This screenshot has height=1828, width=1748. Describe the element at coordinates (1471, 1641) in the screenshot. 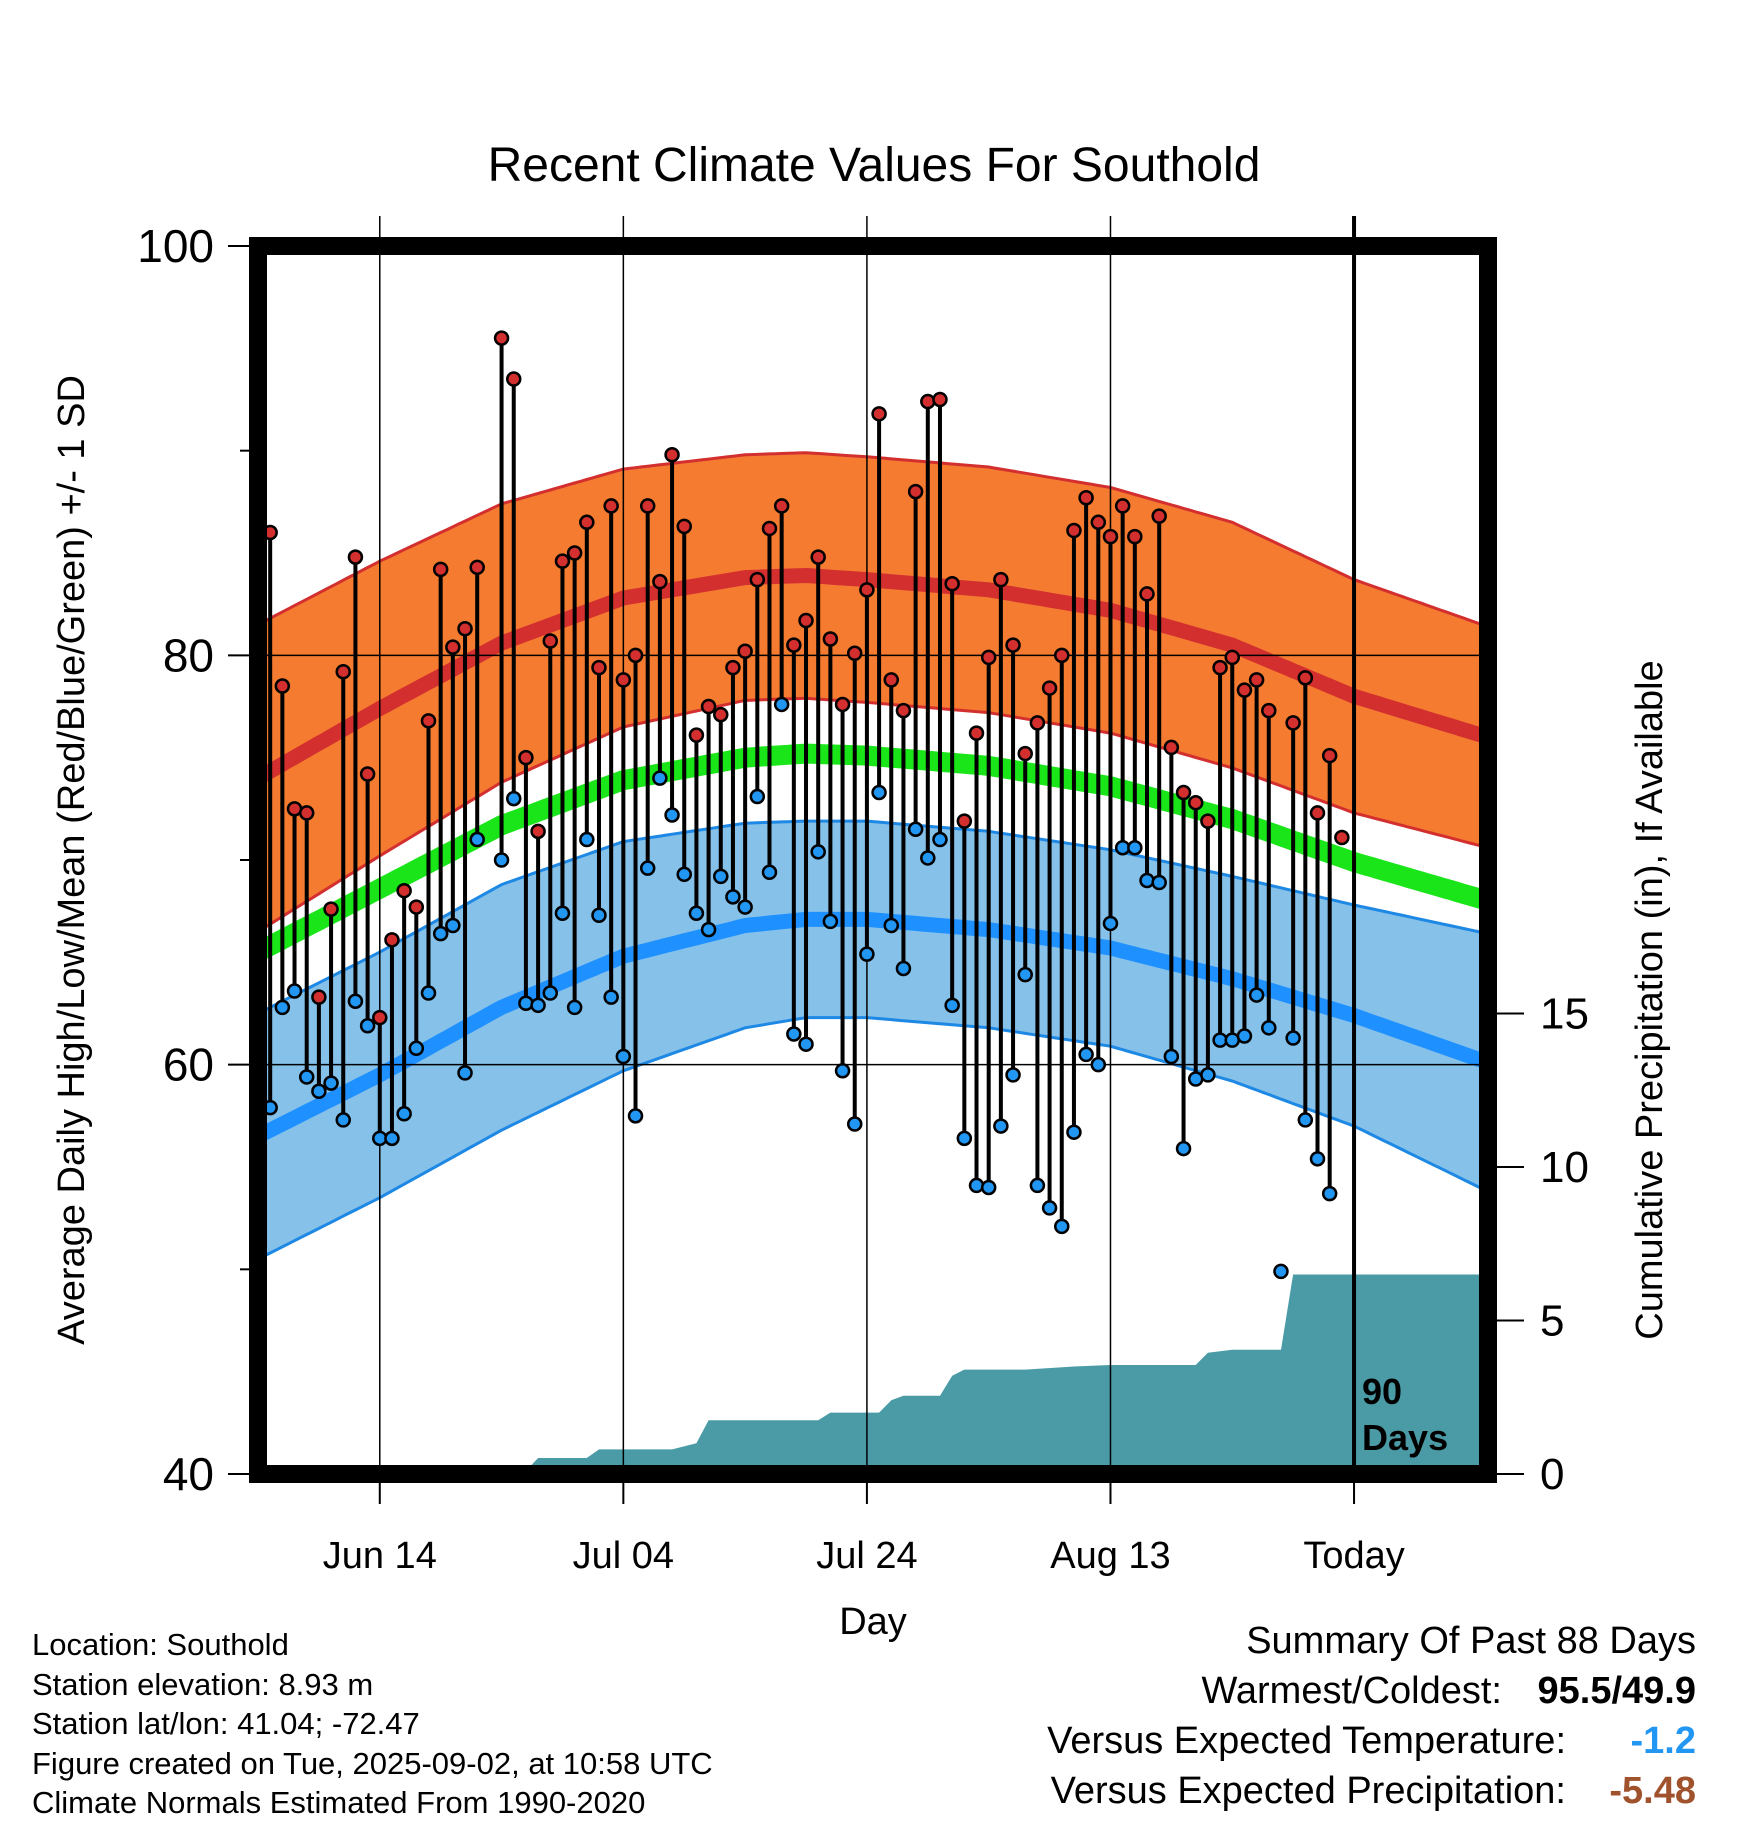

I see `summary-heading: Summary Of Past 88 Days` at that location.